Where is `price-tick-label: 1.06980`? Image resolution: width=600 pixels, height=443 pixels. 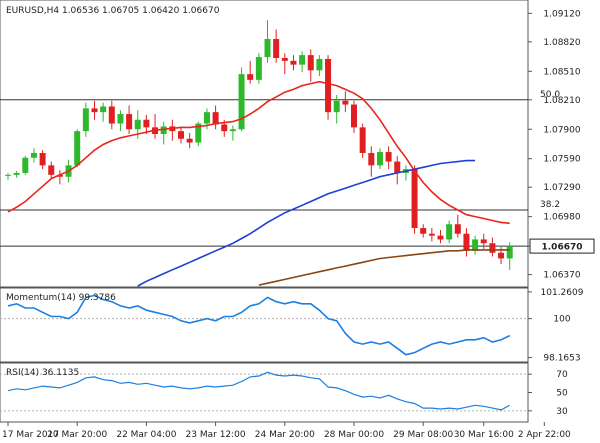
price-tick-label: 1.06980 is located at coordinates (561, 218).